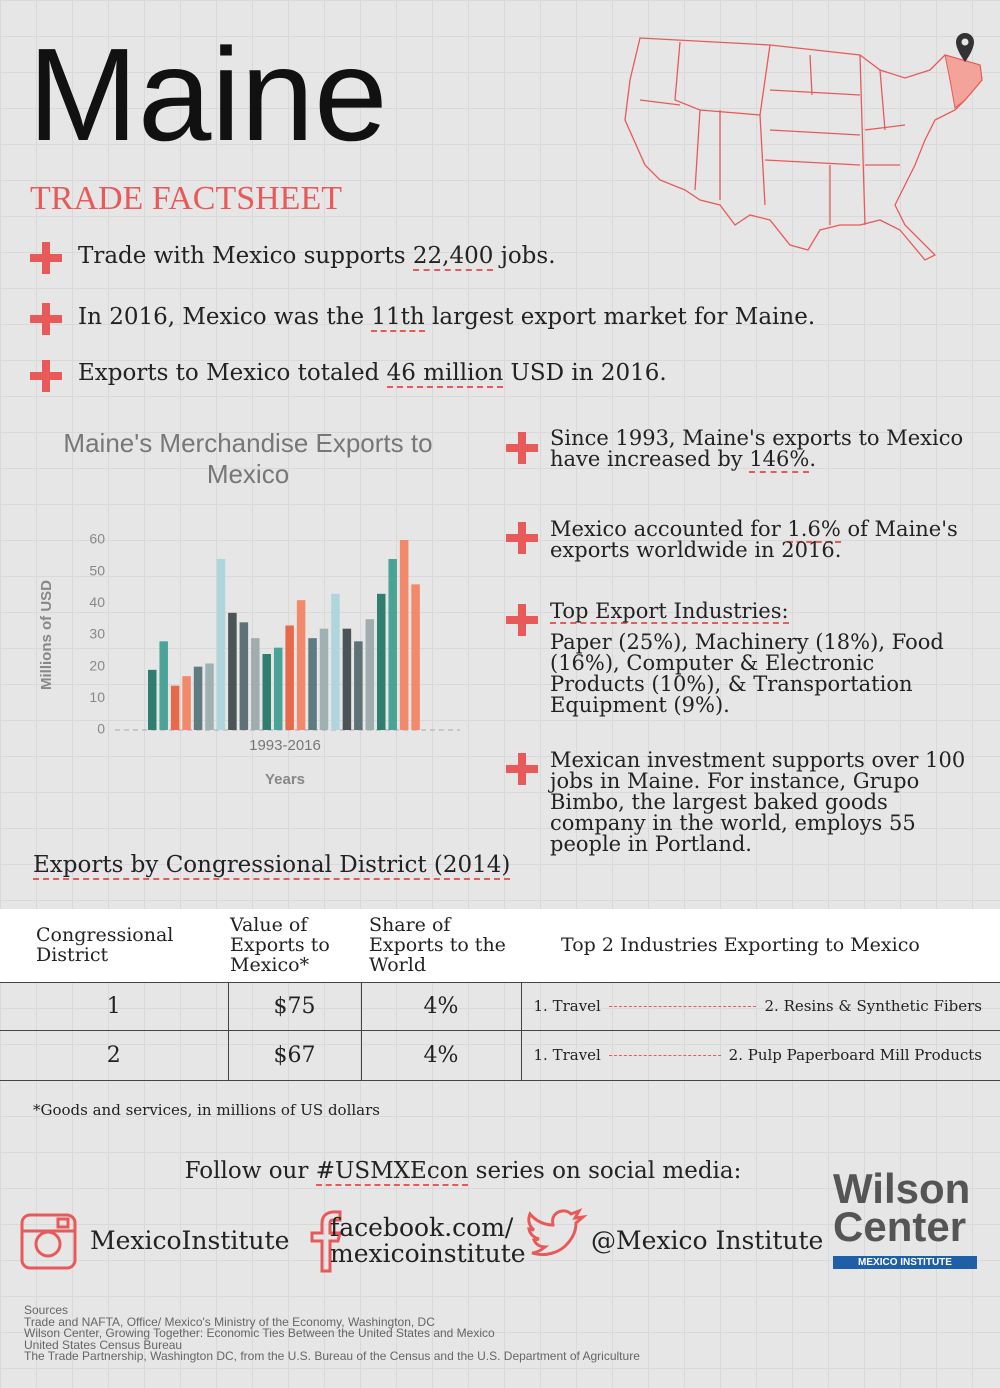 The image size is (1000, 1388). I want to click on facebook-handle: facebook.com/mexicoinstitute, so click(428, 1241).